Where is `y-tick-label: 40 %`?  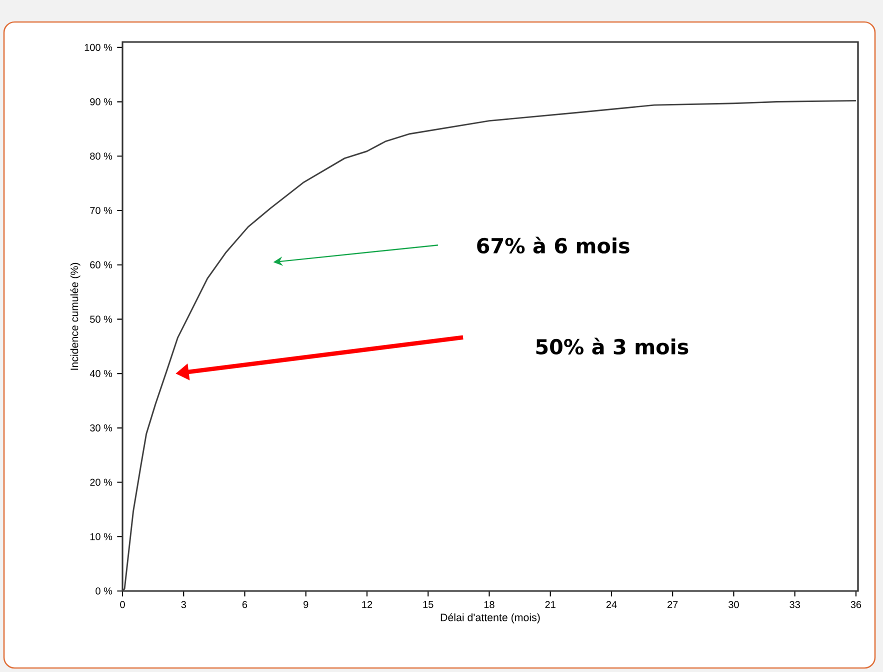
y-tick-label: 40 % is located at coordinates (101, 374).